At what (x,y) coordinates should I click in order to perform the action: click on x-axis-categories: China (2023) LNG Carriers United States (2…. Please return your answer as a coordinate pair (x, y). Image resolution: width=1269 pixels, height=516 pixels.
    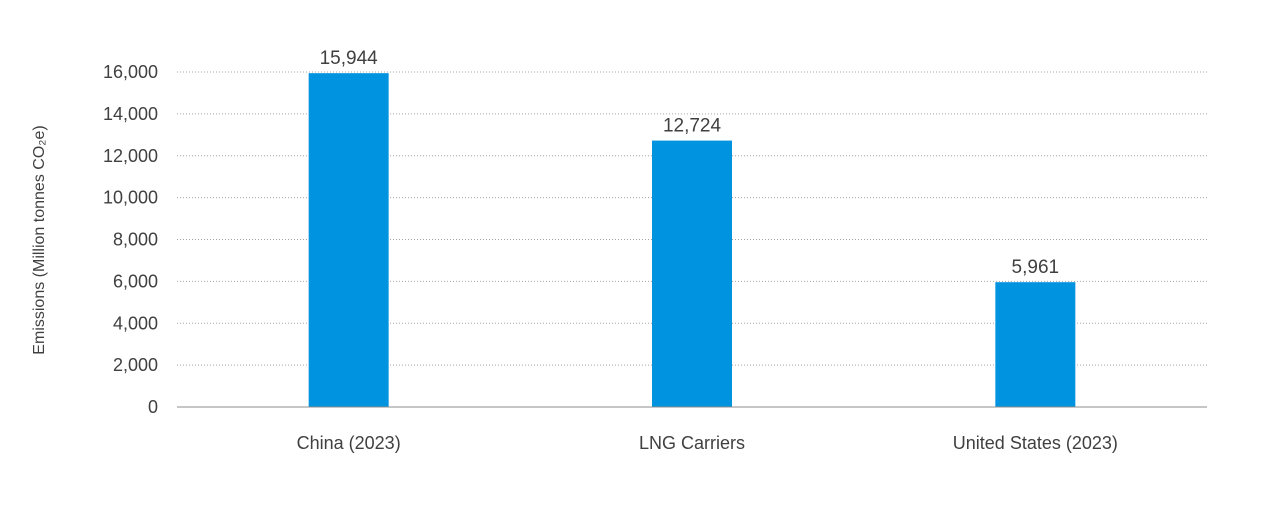
    Looking at the image, I should click on (707, 443).